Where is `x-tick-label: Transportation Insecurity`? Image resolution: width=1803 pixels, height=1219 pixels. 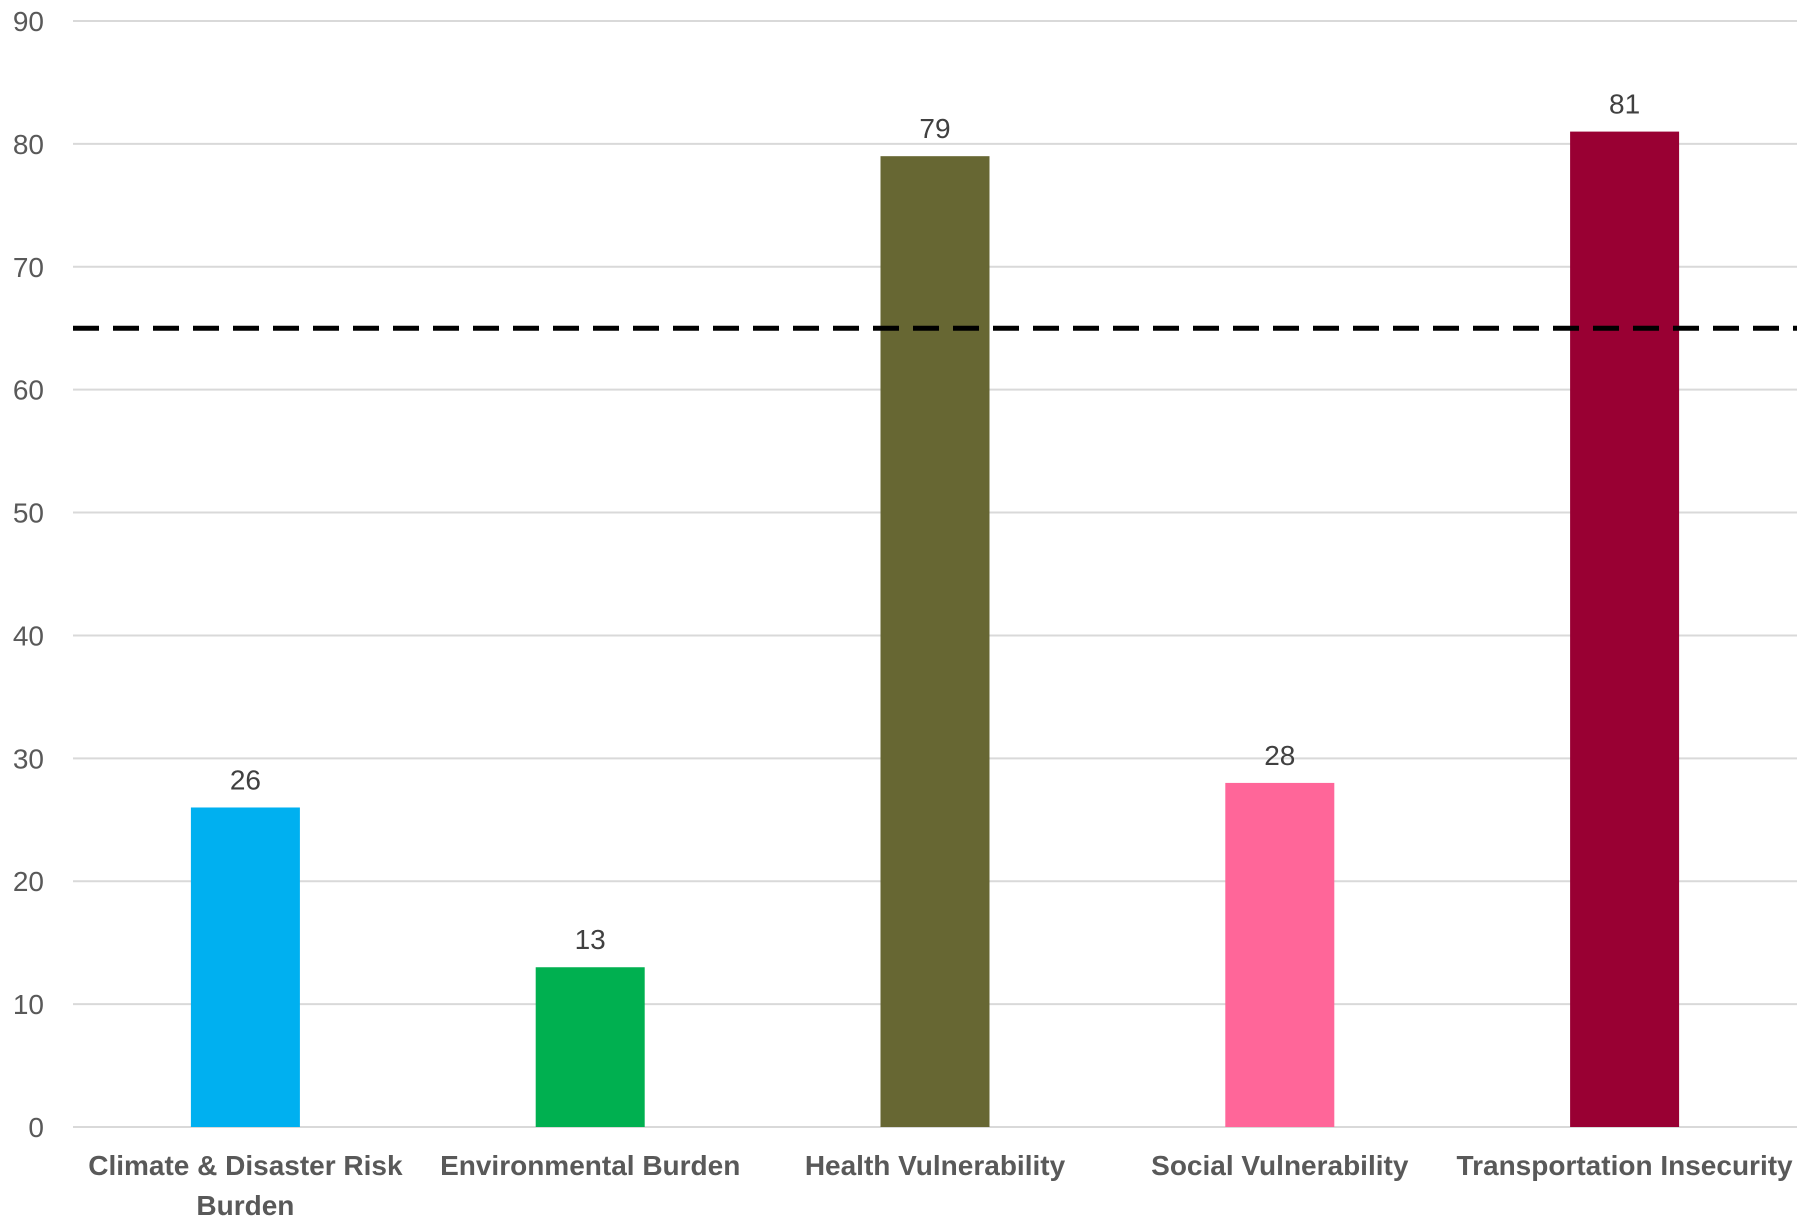 x-tick-label: Transportation Insecurity is located at coordinates (1625, 1165).